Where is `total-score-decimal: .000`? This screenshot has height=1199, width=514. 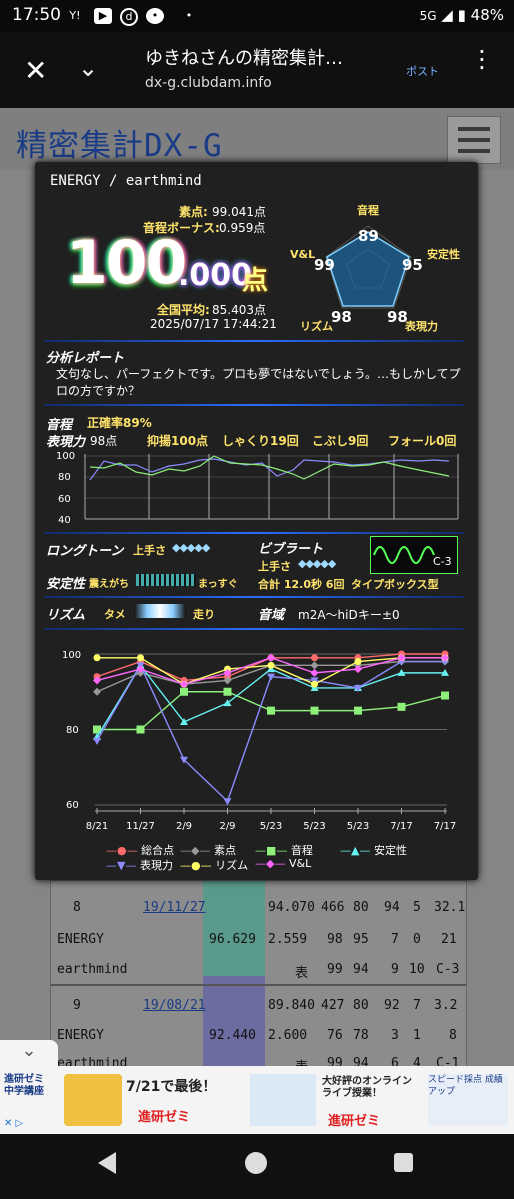 total-score-decimal: .000 is located at coordinates (215, 275).